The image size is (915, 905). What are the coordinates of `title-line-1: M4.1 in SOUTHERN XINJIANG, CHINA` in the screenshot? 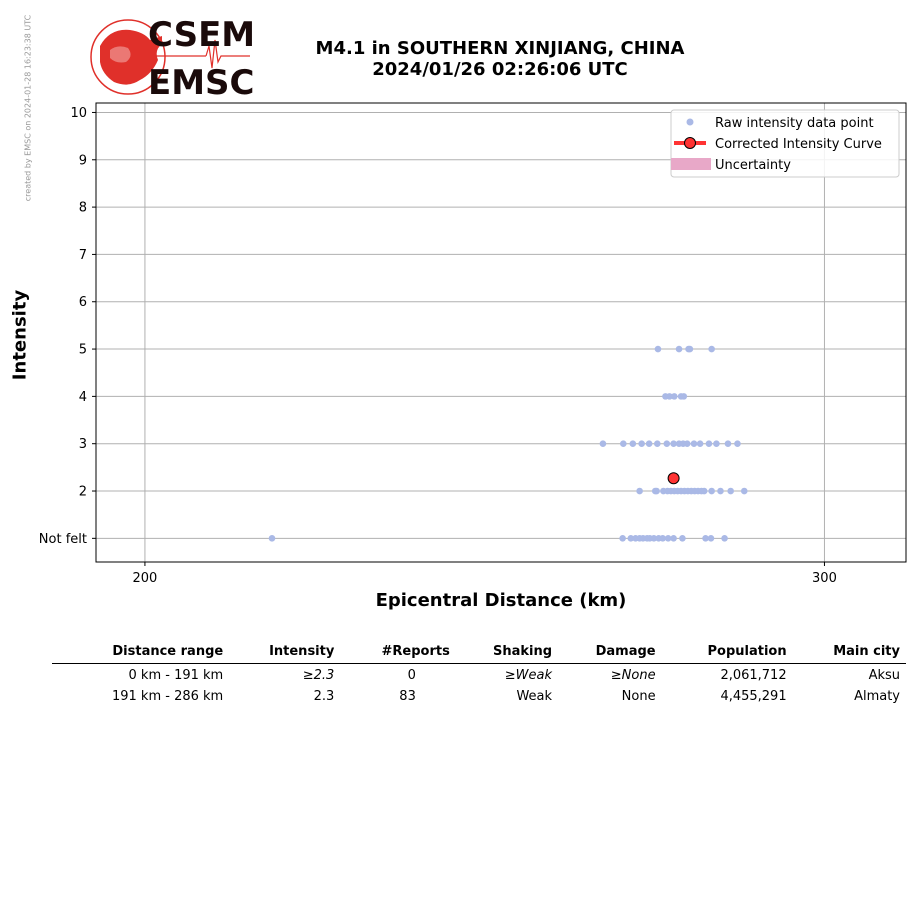 It's located at (500, 48).